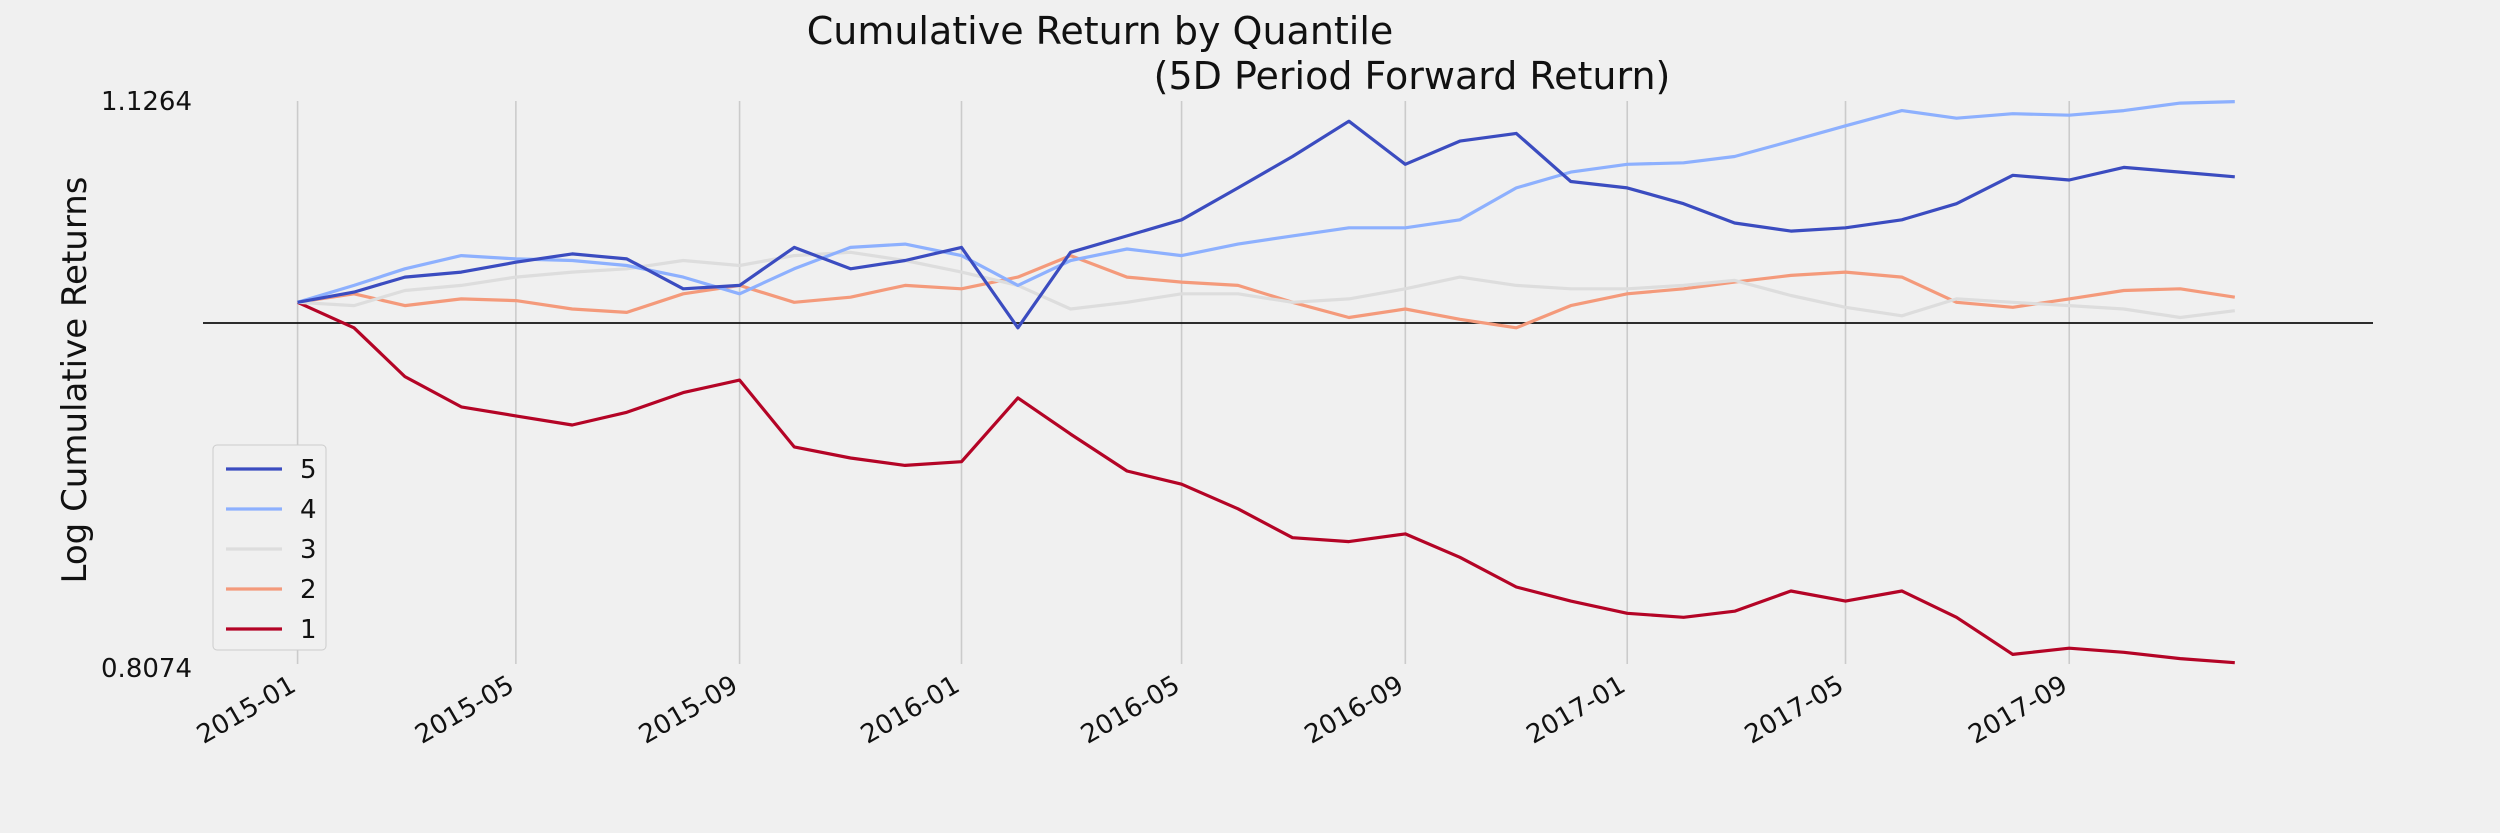 The height and width of the screenshot is (833, 2500). I want to click on x-tick-label: 2017-09, so click(2018, 710).